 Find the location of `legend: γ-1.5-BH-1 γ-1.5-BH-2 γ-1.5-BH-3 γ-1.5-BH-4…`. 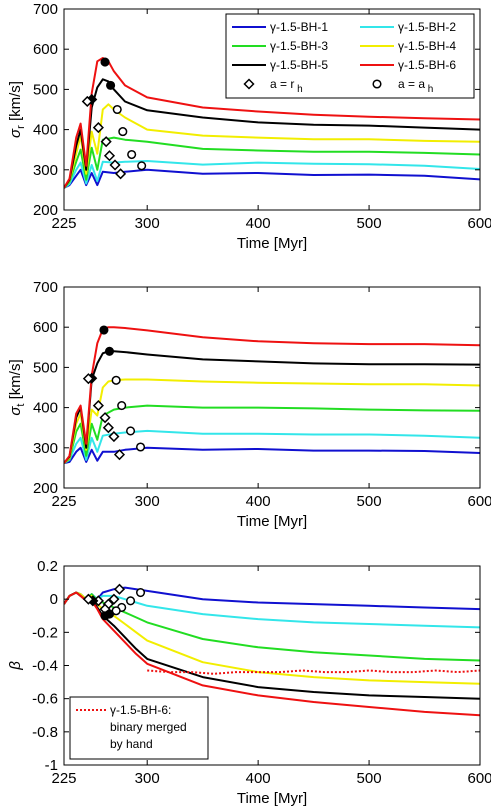

legend: γ-1.5-BH-1 γ-1.5-BH-2 γ-1.5-BH-3 γ-1.5-BH-4… is located at coordinates (350, 56).